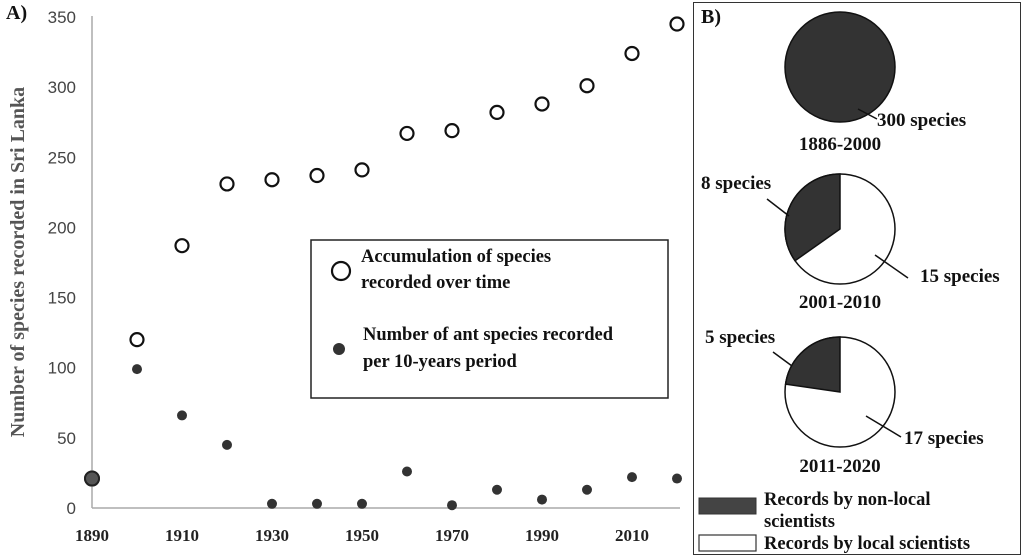 Image resolution: width=1024 pixels, height=558 pixels. Describe the element at coordinates (727, 543) in the screenshot. I see `legend-local-swatch` at that location.